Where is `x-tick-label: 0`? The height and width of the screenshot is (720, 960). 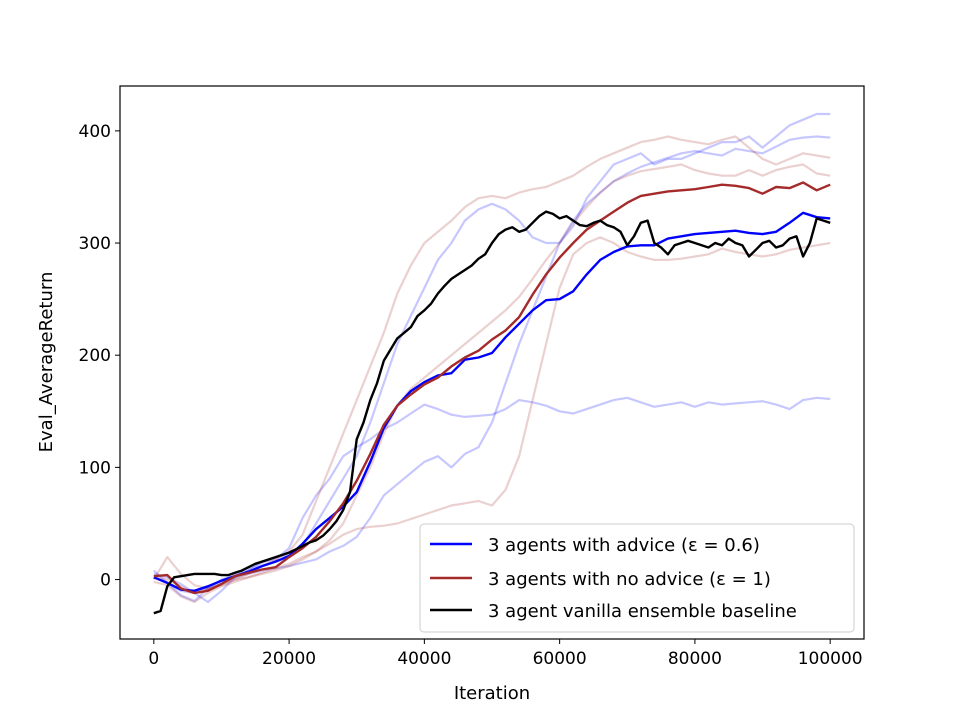
x-tick-label: 0 is located at coordinates (153, 659).